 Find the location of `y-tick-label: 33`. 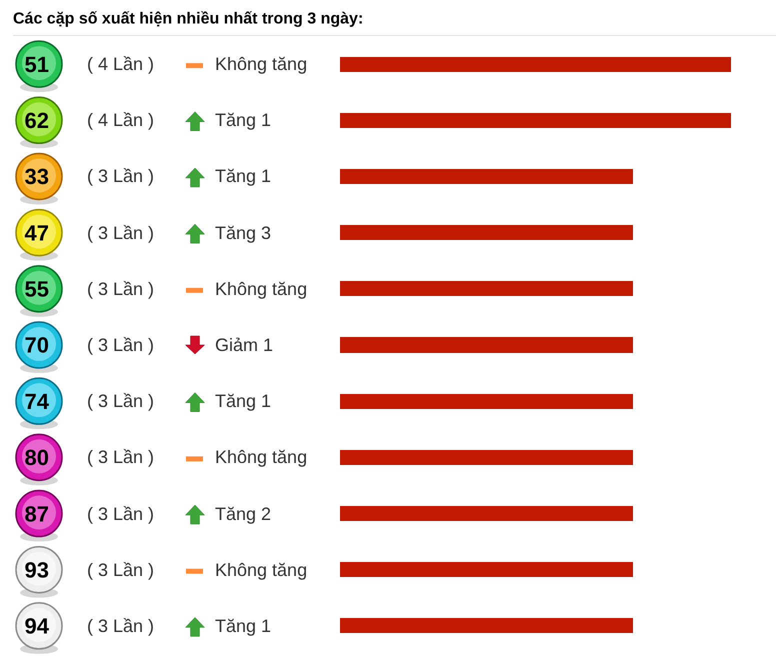

y-tick-label: 33 is located at coordinates (36, 177).